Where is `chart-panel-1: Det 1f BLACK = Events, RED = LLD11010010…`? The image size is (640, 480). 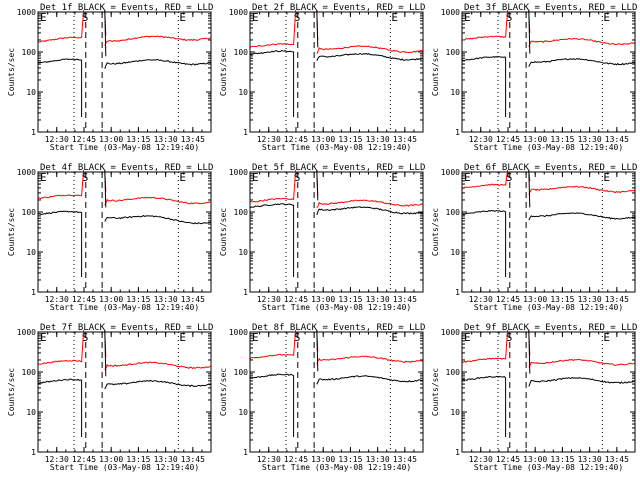
chart-panel-1: Det 1f BLACK = Events, RED = LLD11010010… is located at coordinates (110, 77).